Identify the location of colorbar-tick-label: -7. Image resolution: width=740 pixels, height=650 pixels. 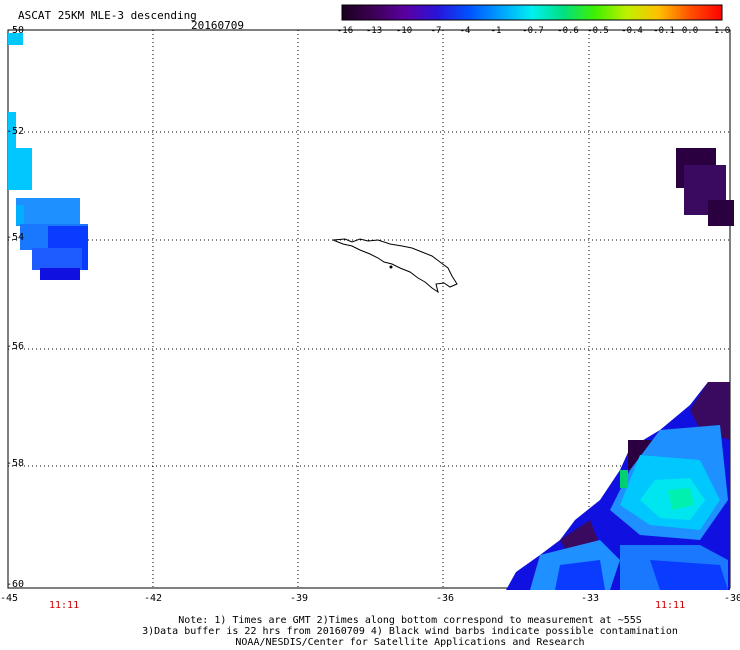
(436, 31).